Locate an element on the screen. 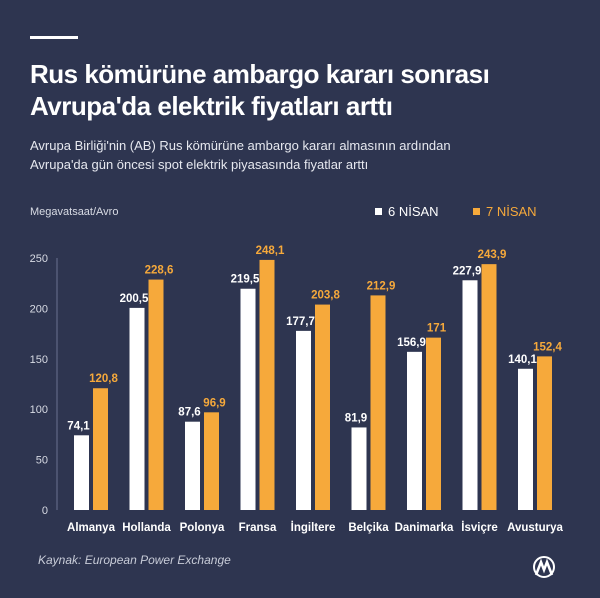 This screenshot has width=600, height=598. data-label: 219,5 is located at coordinates (245, 280).